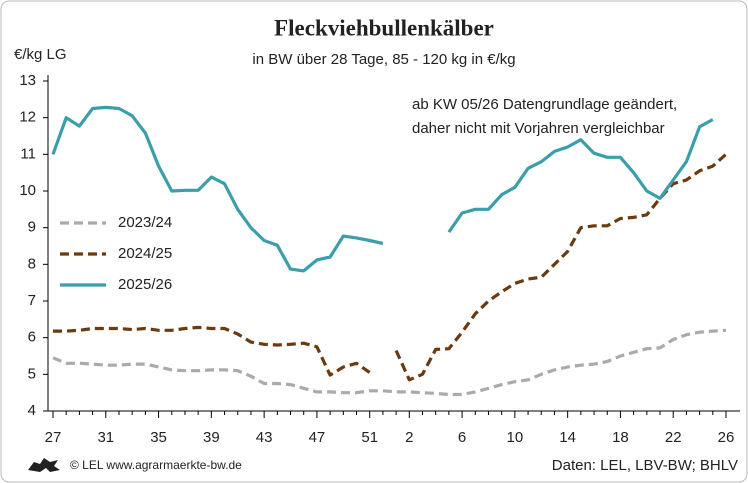 Image resolution: width=748 pixels, height=483 pixels. I want to click on x-tick-label: 43, so click(264, 437).